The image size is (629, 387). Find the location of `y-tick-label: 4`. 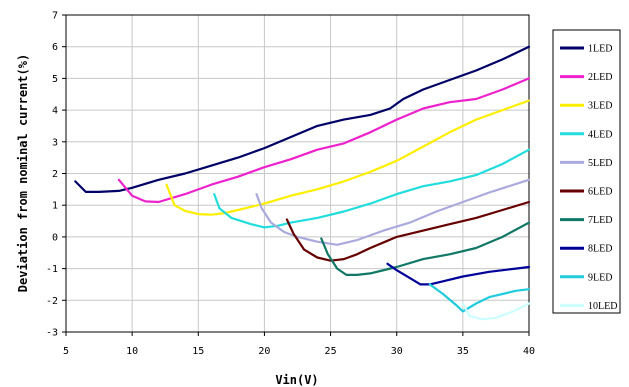

y-tick-label: 4 is located at coordinates (55, 111).